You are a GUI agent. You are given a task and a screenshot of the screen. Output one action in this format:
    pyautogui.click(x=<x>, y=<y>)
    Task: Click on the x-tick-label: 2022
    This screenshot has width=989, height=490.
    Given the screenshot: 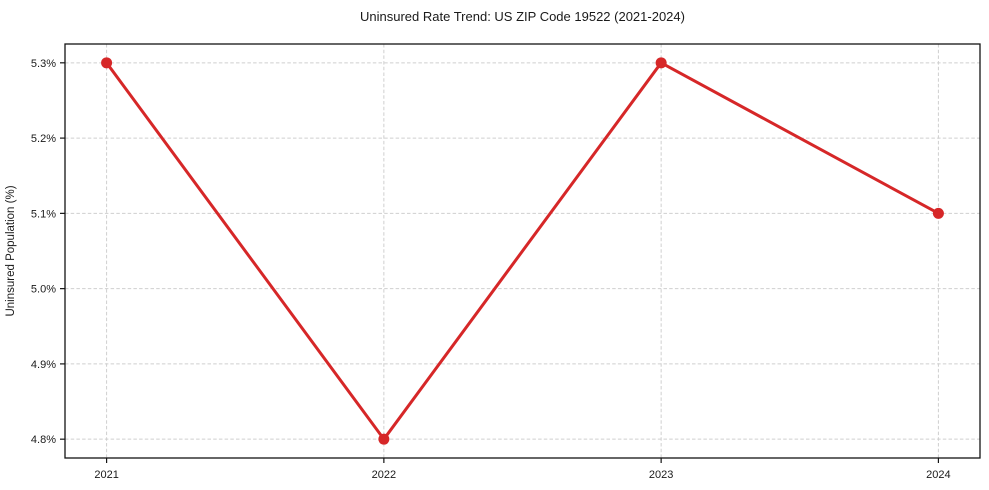 What is the action you would take?
    pyautogui.click(x=384, y=475)
    